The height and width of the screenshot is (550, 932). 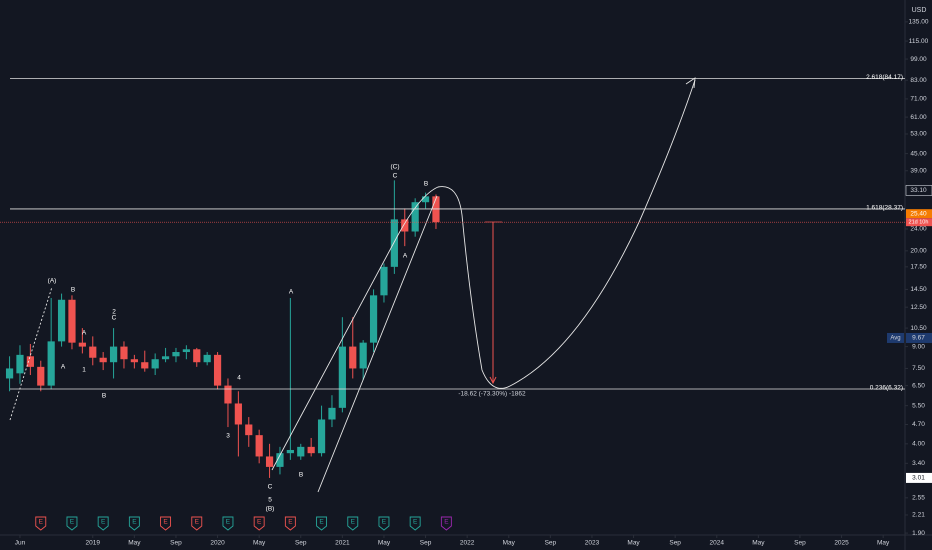 What do you see at coordinates (919, 41) in the screenshot?
I see `y-tick-label: 115.00` at bounding box center [919, 41].